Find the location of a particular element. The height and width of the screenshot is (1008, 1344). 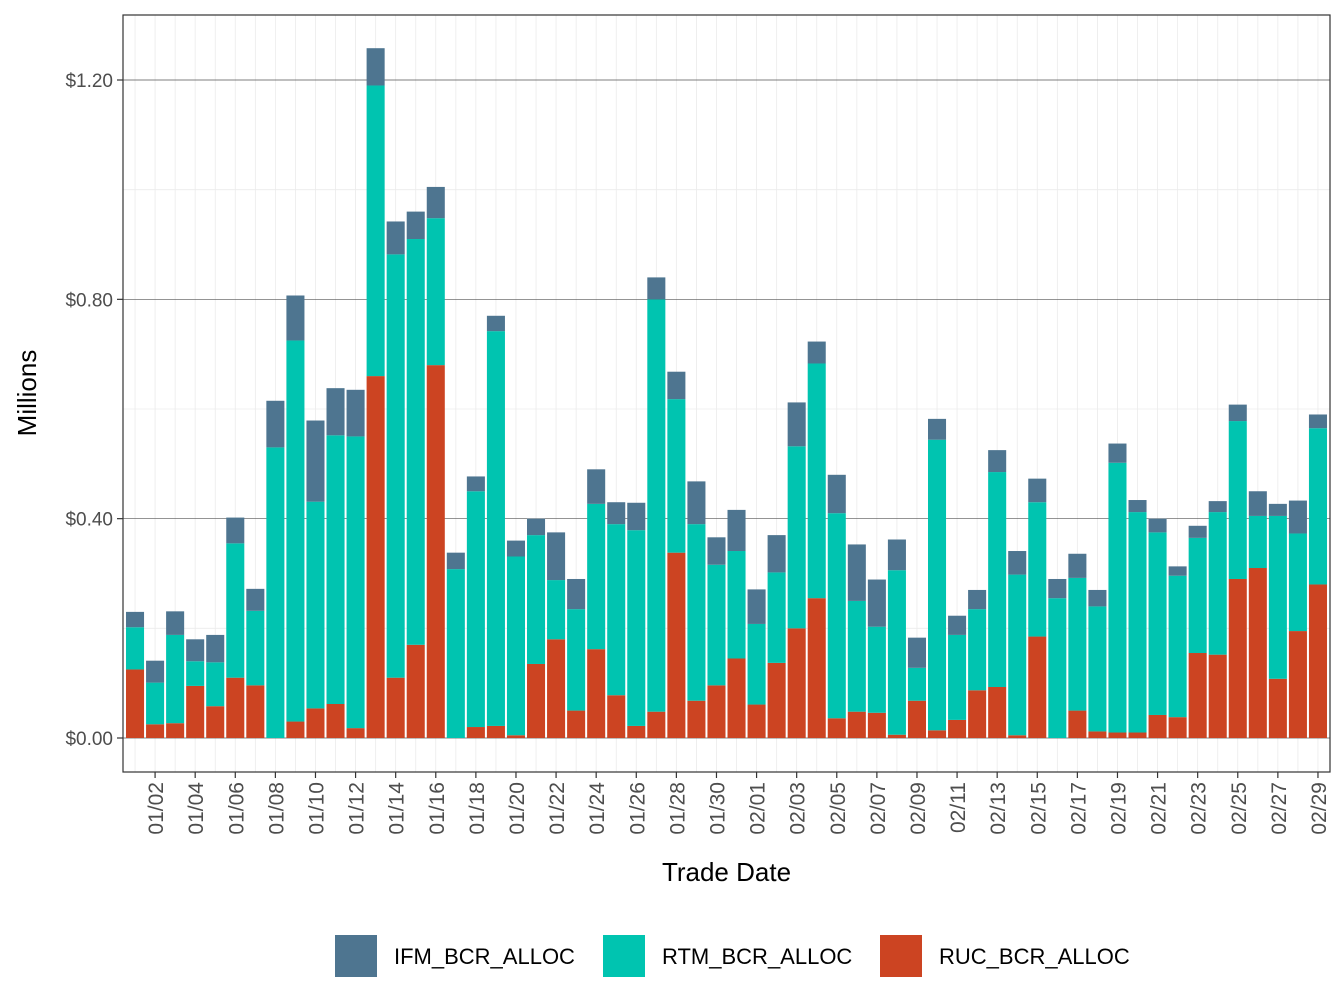

x-tick-label: 01/24 is located at coordinates (597, 808).